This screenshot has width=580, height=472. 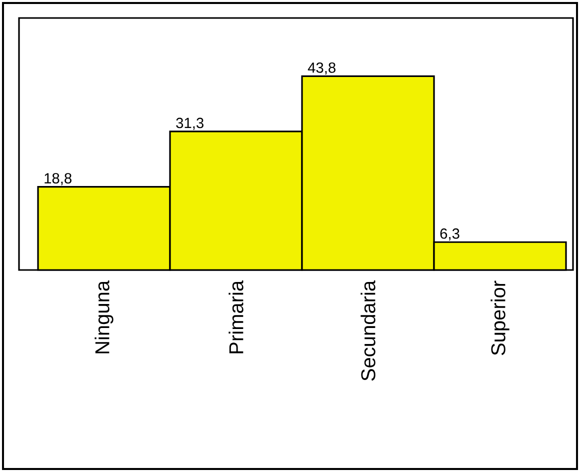 I want to click on x-tick-label: Secundaria, so click(x=368, y=330).